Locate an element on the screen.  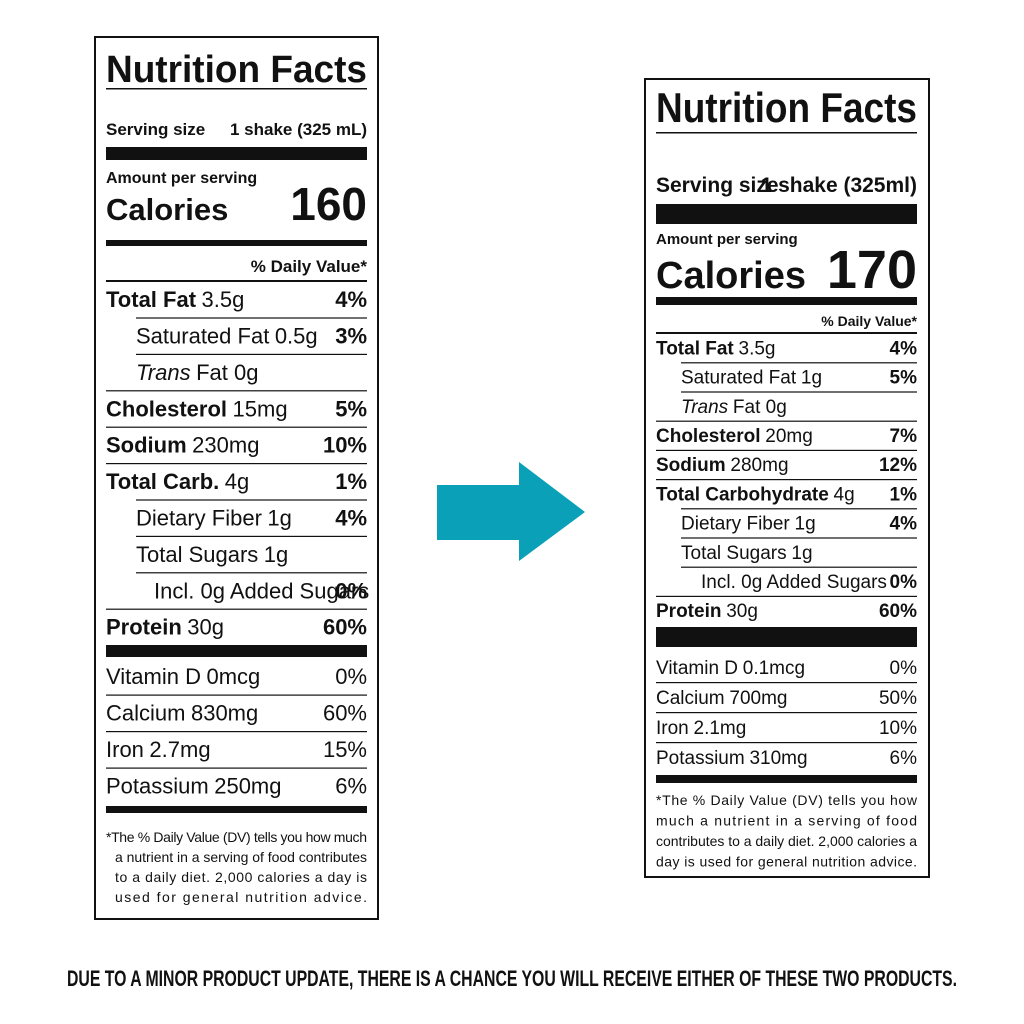
nutrient-row: Sodium 280mg is located at coordinates (722, 465).